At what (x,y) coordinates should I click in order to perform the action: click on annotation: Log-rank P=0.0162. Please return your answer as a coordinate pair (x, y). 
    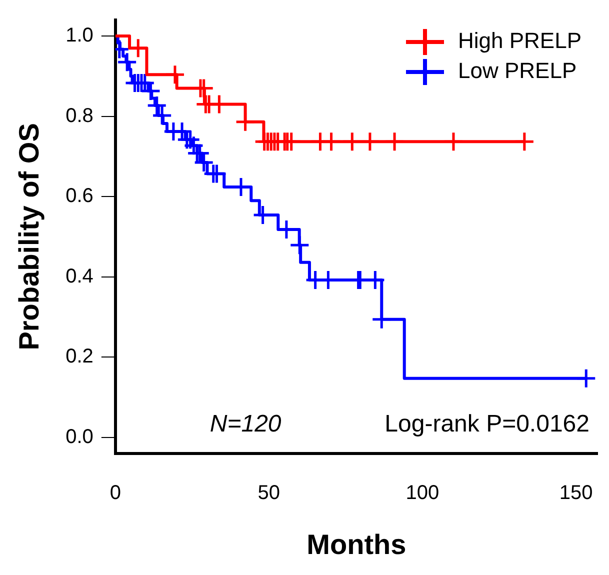
    Looking at the image, I should click on (487, 424).